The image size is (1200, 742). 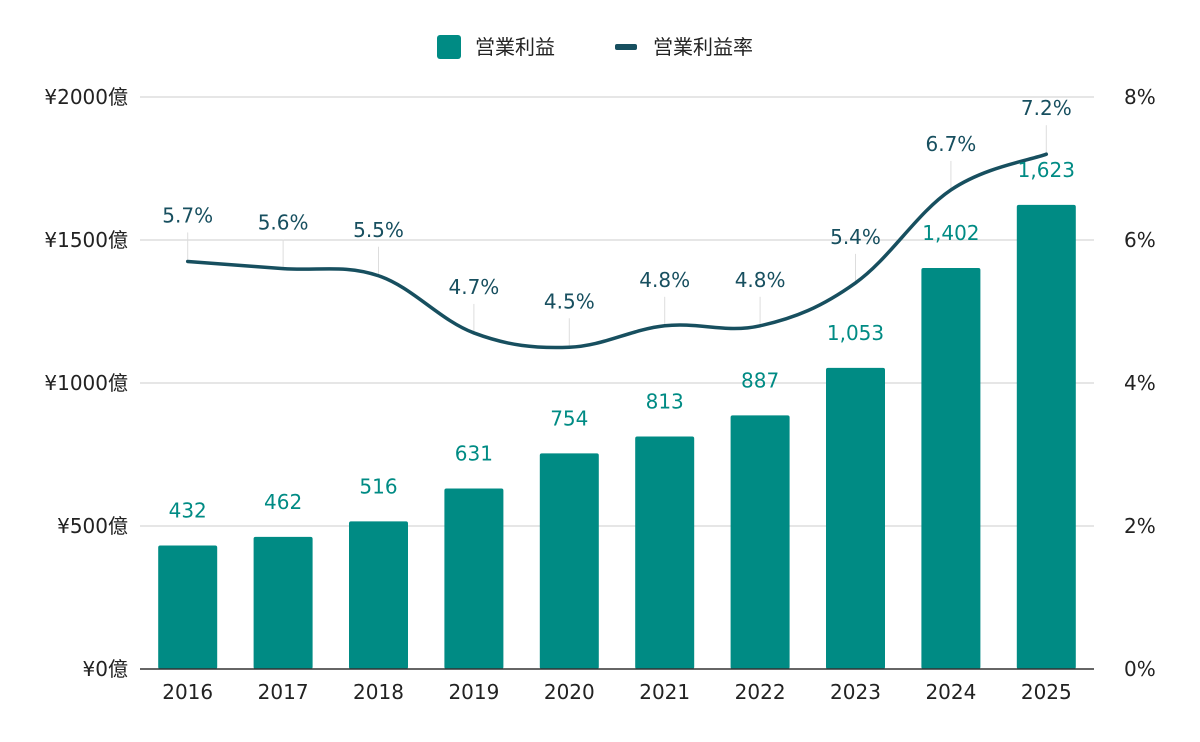 What do you see at coordinates (515, 47) in the screenshot?
I see `legend-label: 営業利益` at bounding box center [515, 47].